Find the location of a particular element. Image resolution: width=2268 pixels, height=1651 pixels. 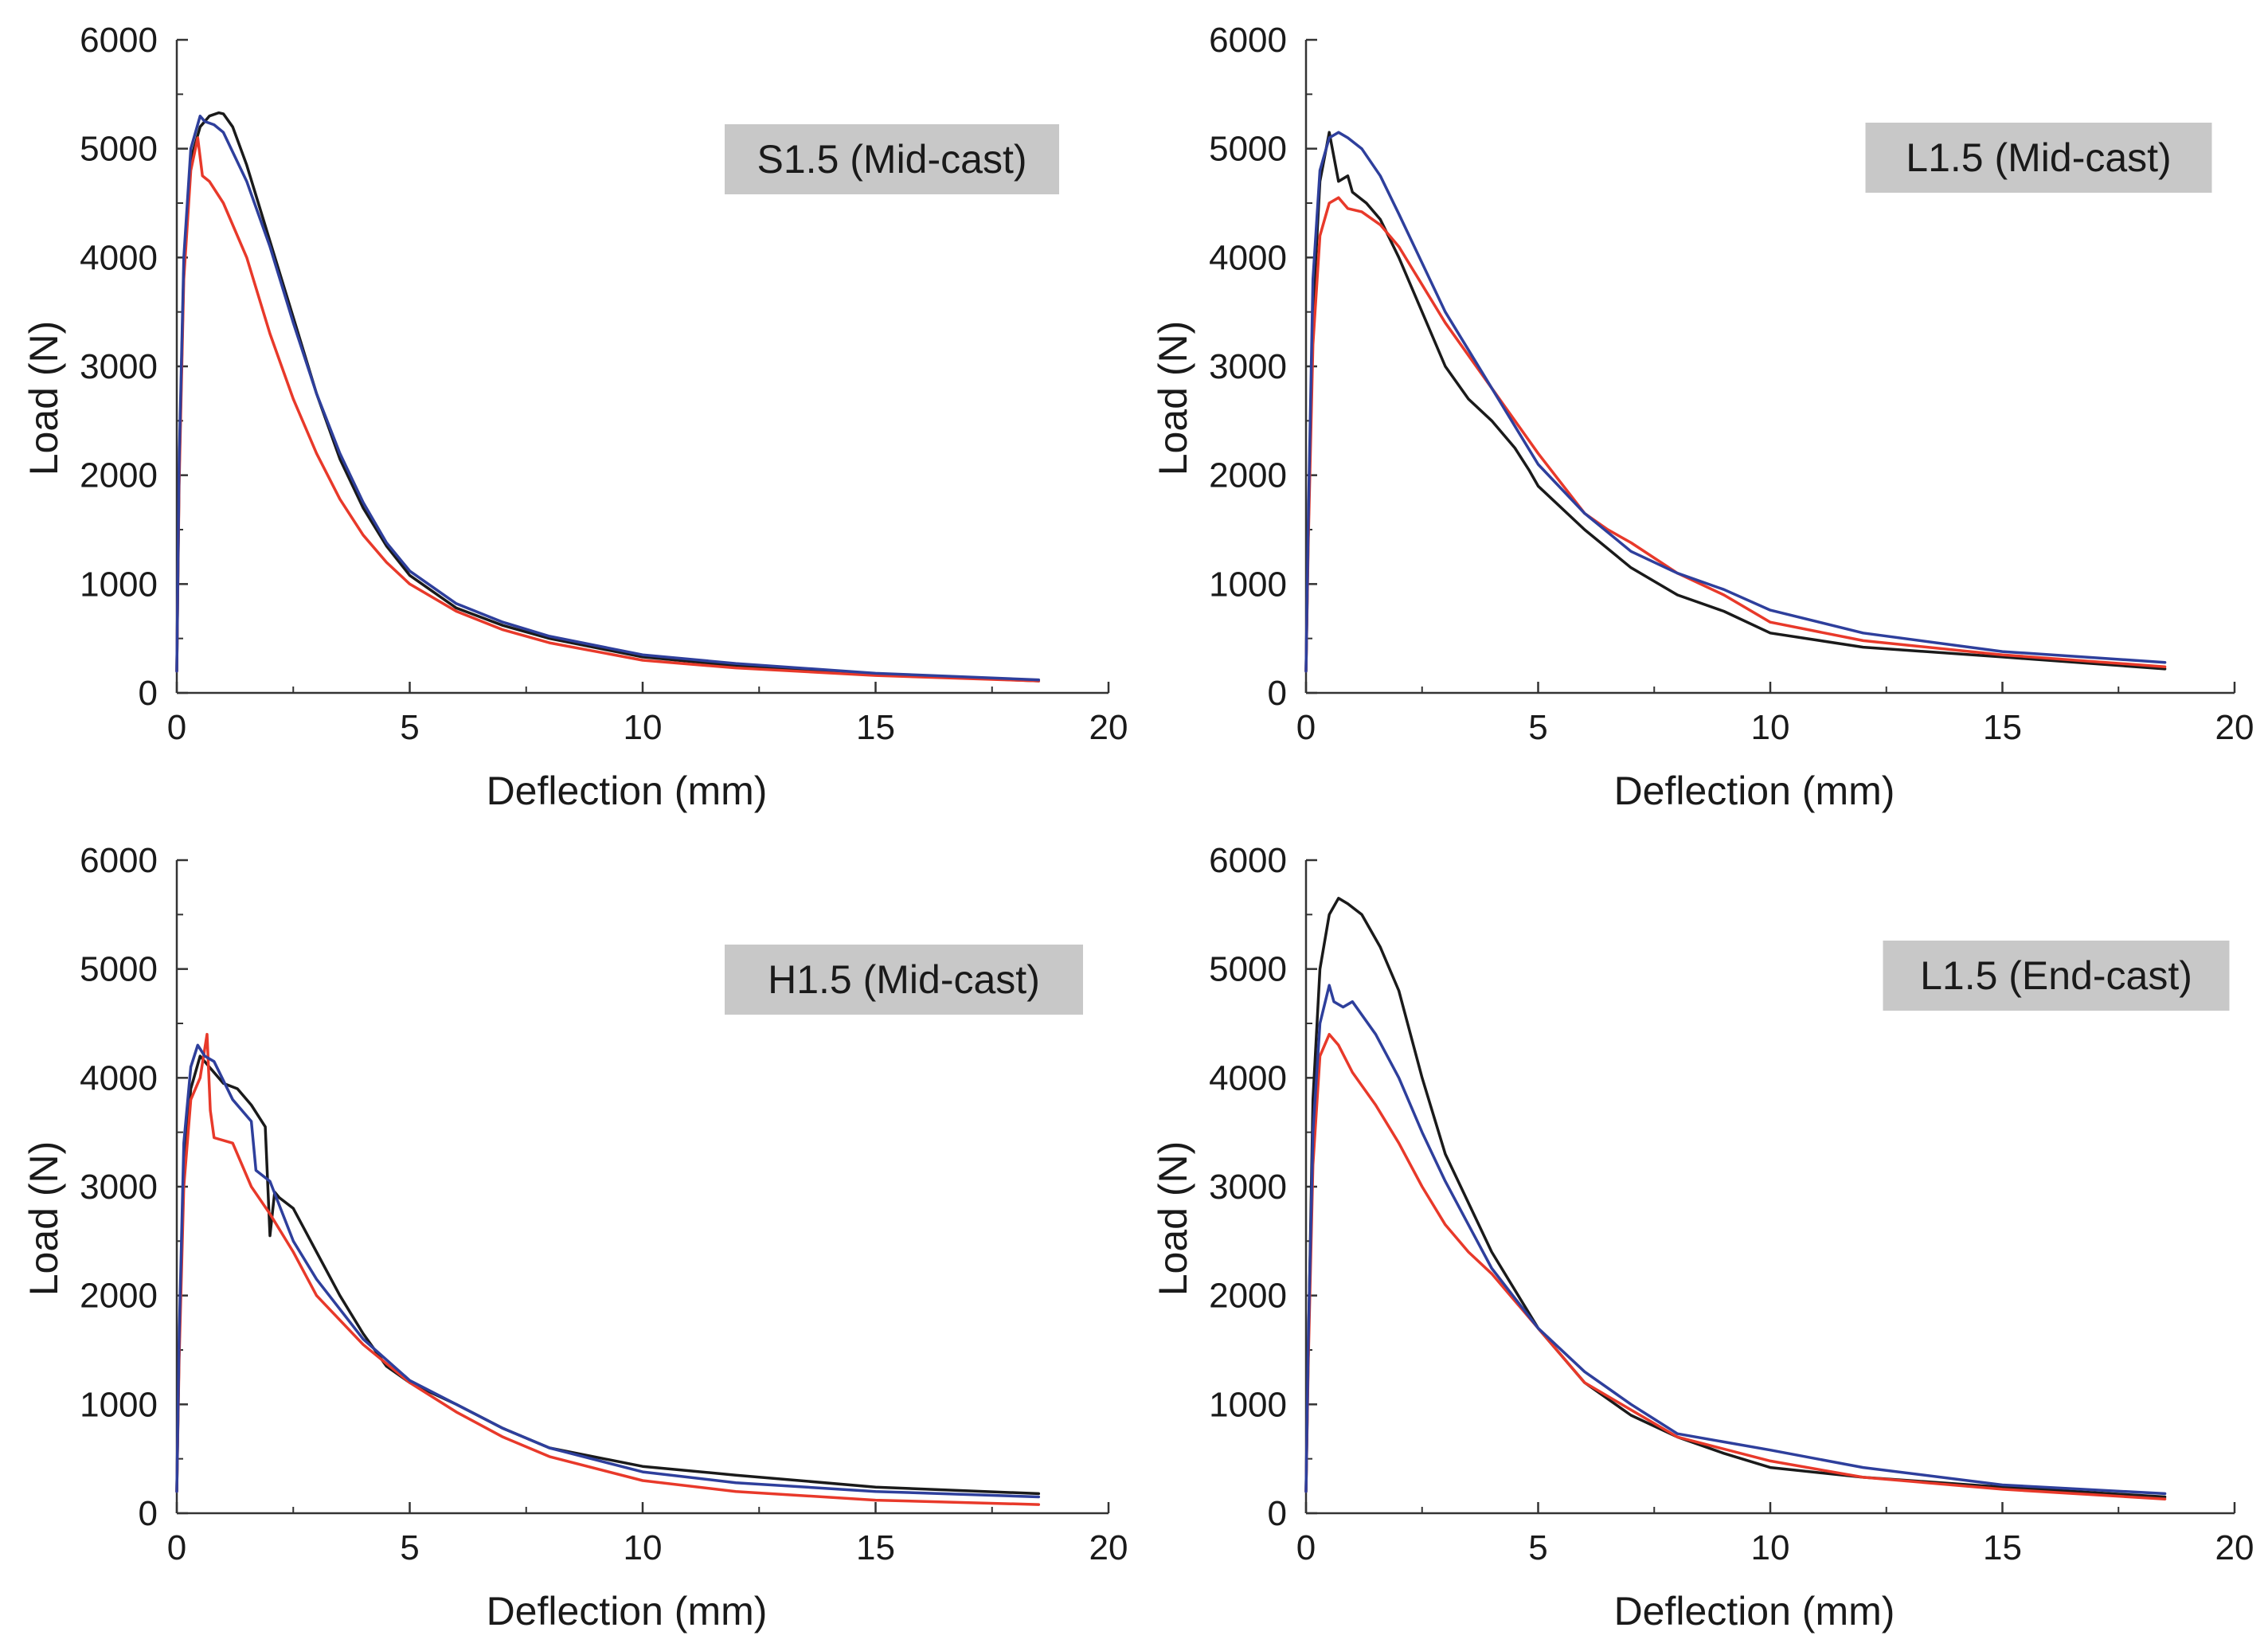

panel-label: L1.5 (End-cast) is located at coordinates (2056, 976).